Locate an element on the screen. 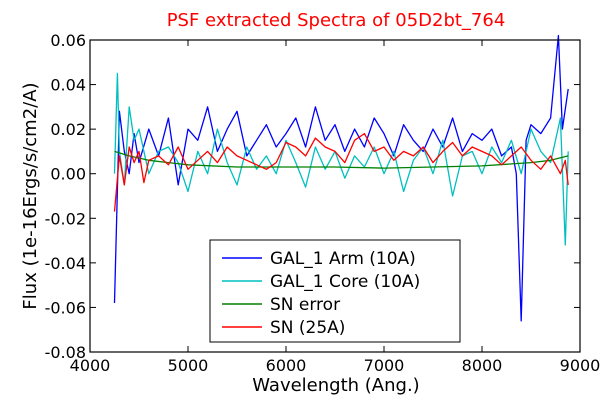 The width and height of the screenshot is (600, 400). x-tick-label: 8000 is located at coordinates (482, 365).